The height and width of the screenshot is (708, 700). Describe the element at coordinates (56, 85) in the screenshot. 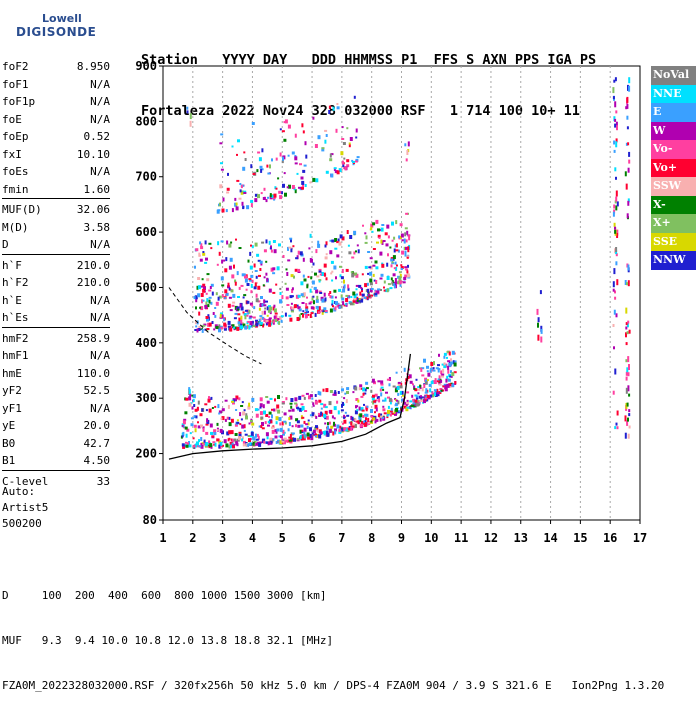

I see `param-row: foF1 N/A` at that location.